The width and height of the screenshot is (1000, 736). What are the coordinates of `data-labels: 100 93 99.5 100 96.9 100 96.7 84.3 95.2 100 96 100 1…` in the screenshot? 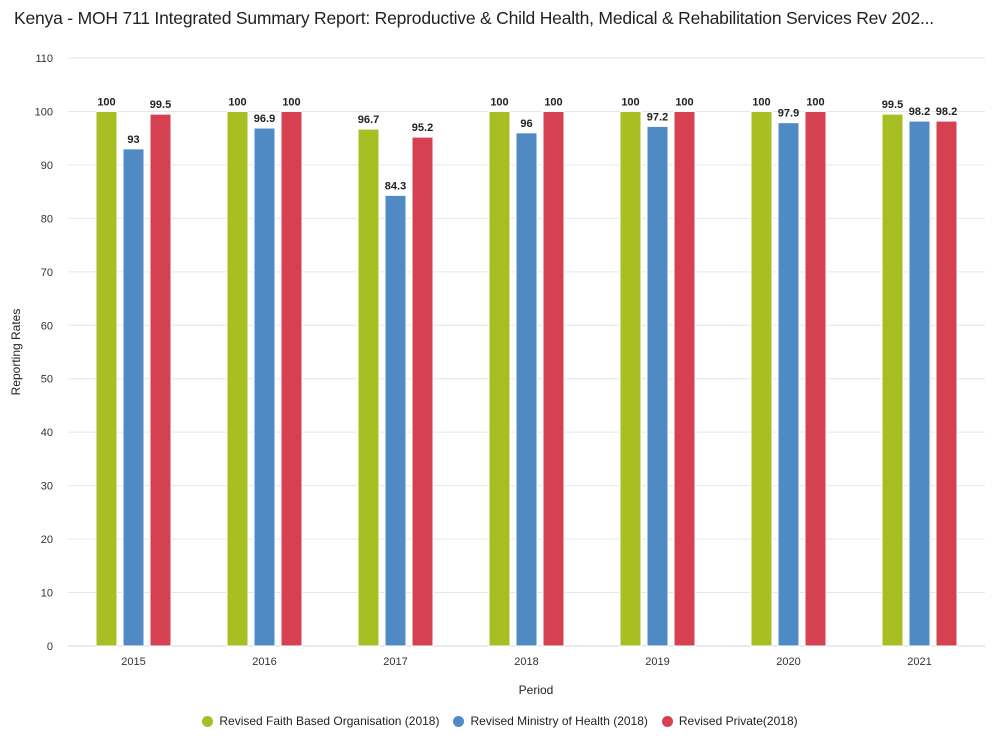 It's located at (527, 144).